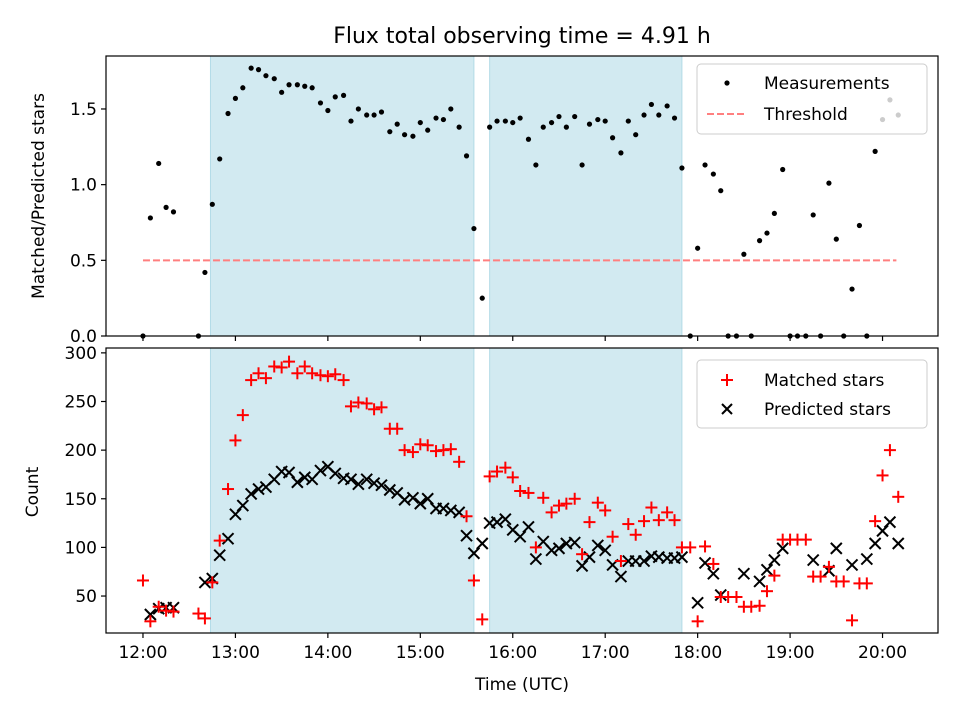 The height and width of the screenshot is (724, 960). What do you see at coordinates (824, 381) in the screenshot?
I see `matched-legend-label: Matched stars` at bounding box center [824, 381].